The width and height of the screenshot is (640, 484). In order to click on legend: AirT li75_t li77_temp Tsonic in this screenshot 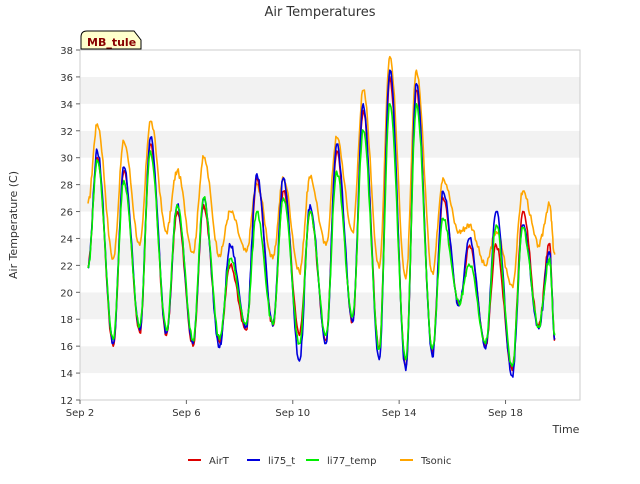, I will do `click(319, 461)`.